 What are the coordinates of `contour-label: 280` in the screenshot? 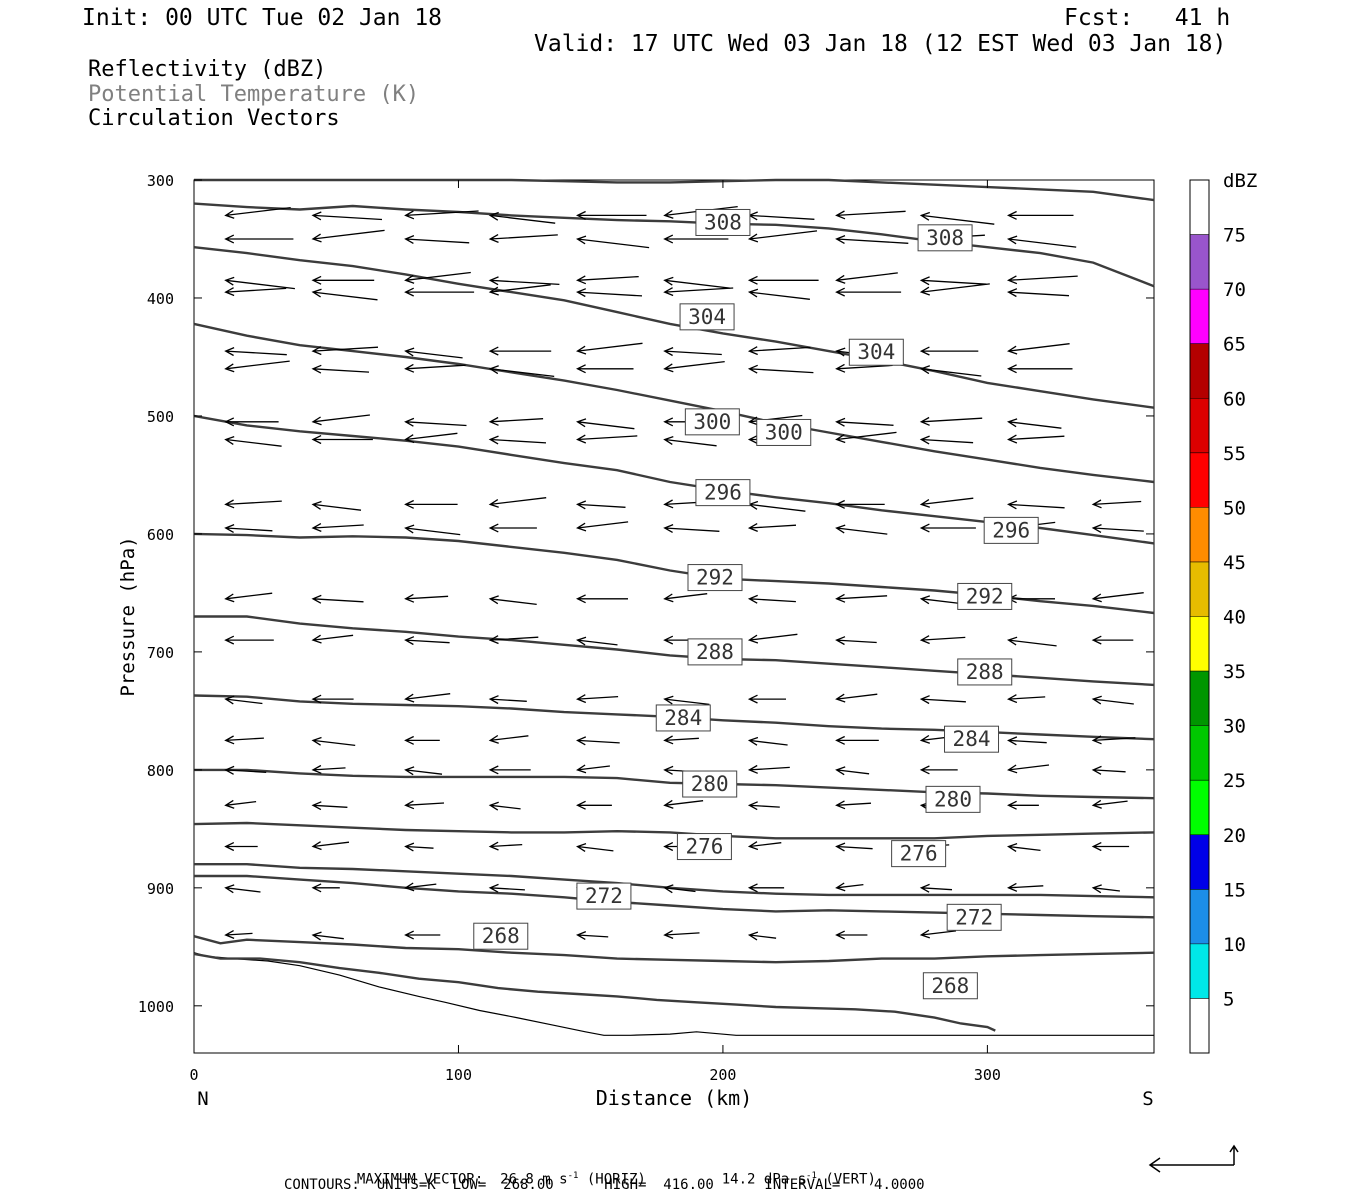 It's located at (953, 799).